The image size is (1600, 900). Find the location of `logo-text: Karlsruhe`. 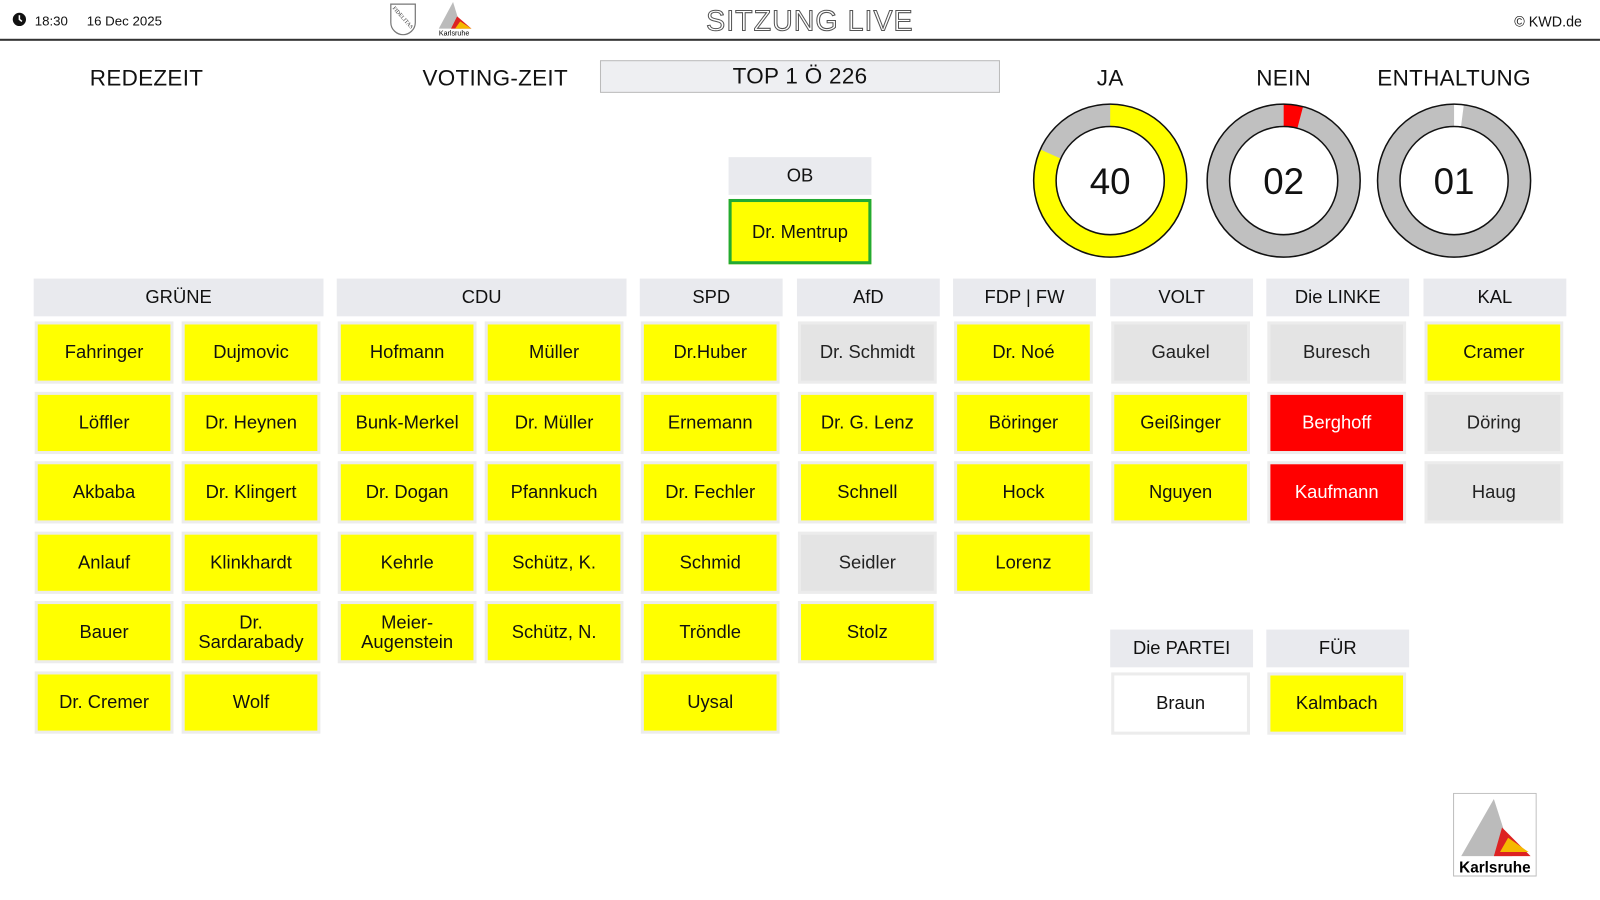

logo-text: Karlsruhe is located at coordinates (454, 33).